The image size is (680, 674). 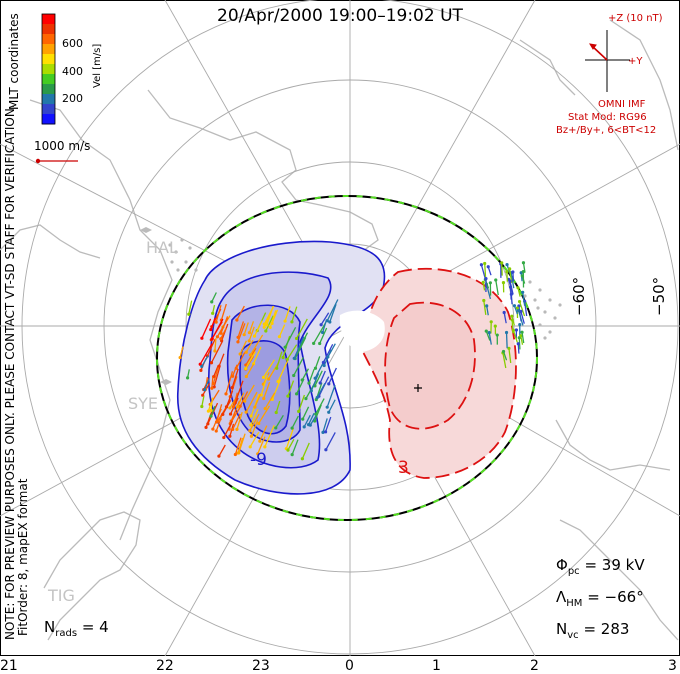 I want to click on stat-n-rads-value: = 4, so click(x=95, y=627).